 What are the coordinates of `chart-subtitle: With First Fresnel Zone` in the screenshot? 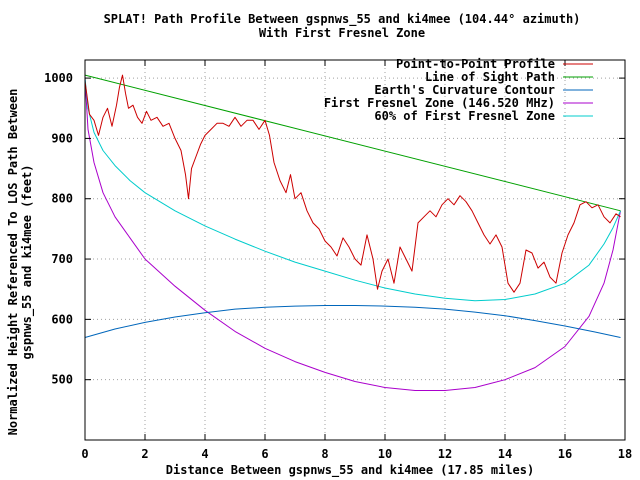 It's located at (342, 33).